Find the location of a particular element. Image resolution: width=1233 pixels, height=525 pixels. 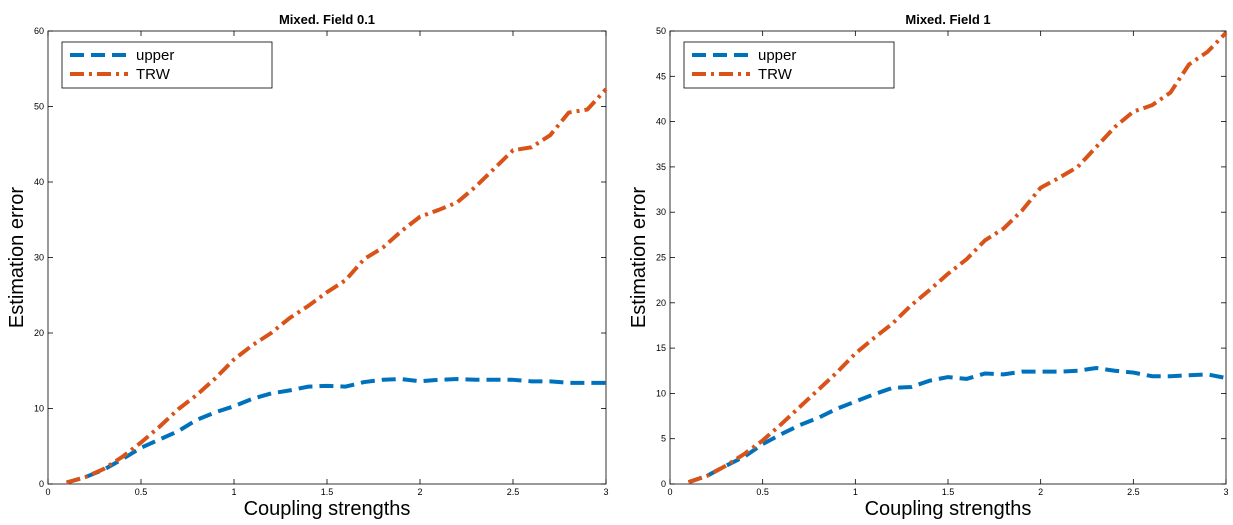

y-tick-label: 25 is located at coordinates (661, 258).